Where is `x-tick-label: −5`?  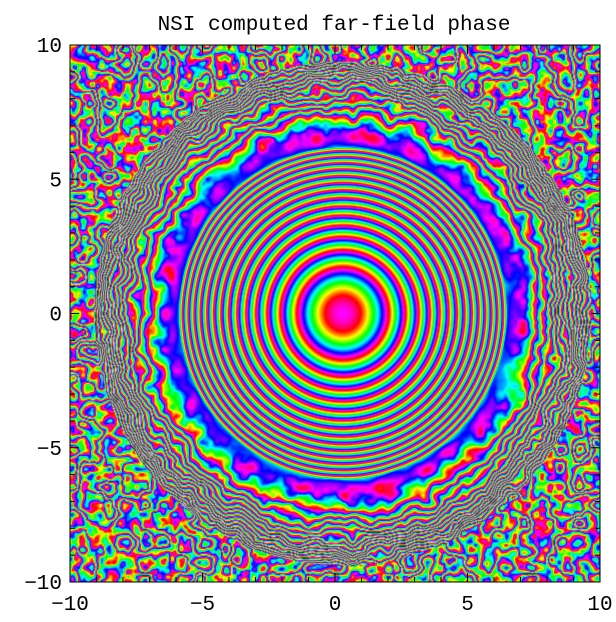 x-tick-label: −5 is located at coordinates (202, 605).